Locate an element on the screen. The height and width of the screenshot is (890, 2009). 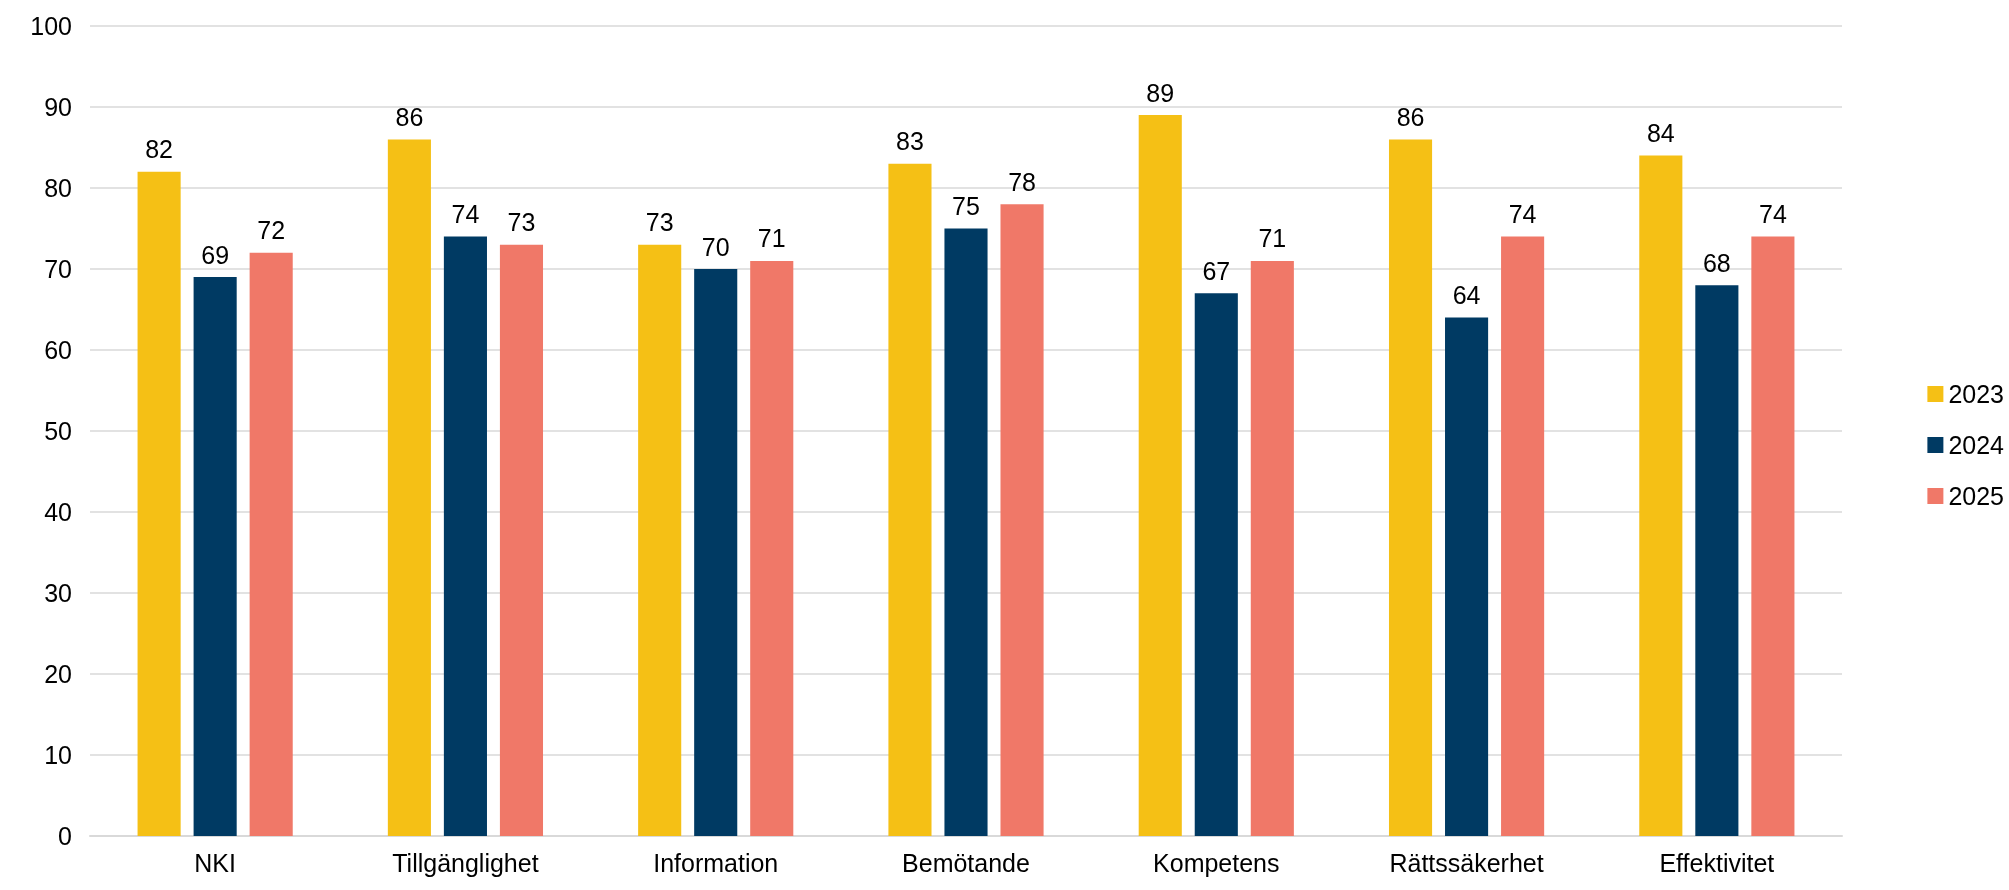
y-tick-label: 60 is located at coordinates (58, 350).